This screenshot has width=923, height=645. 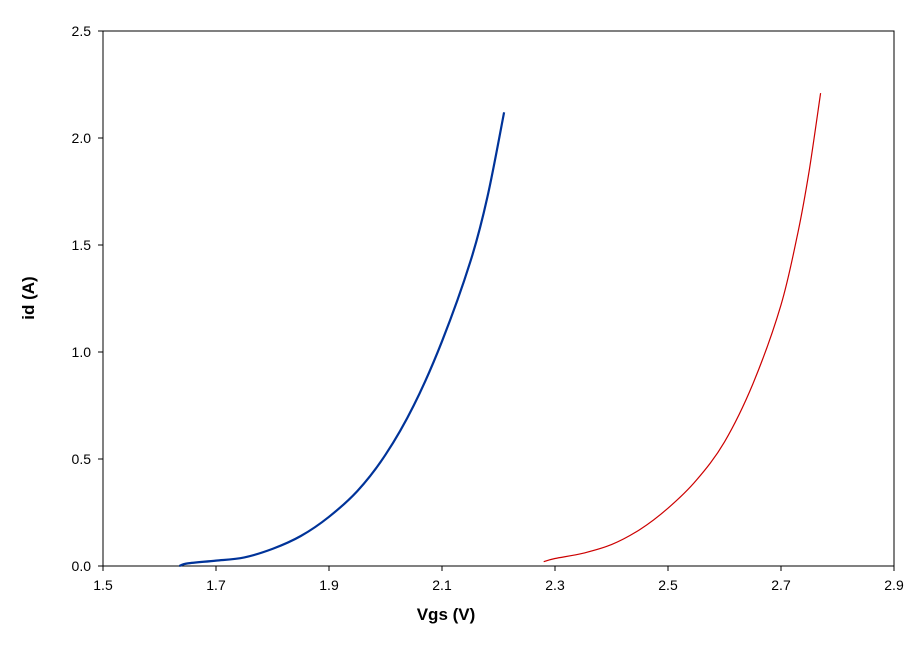 I want to click on x-tick-label: 2.9, so click(x=894, y=585).